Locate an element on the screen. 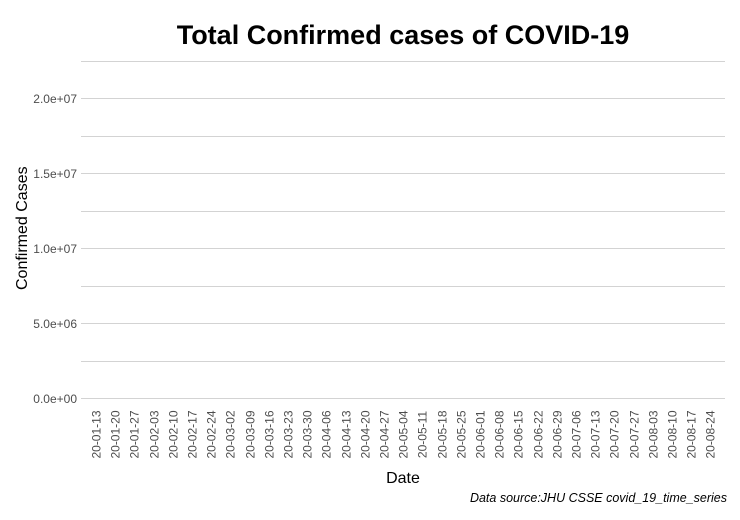 The height and width of the screenshot is (520, 740). x-tick-label: 20-03-02 is located at coordinates (230, 434).